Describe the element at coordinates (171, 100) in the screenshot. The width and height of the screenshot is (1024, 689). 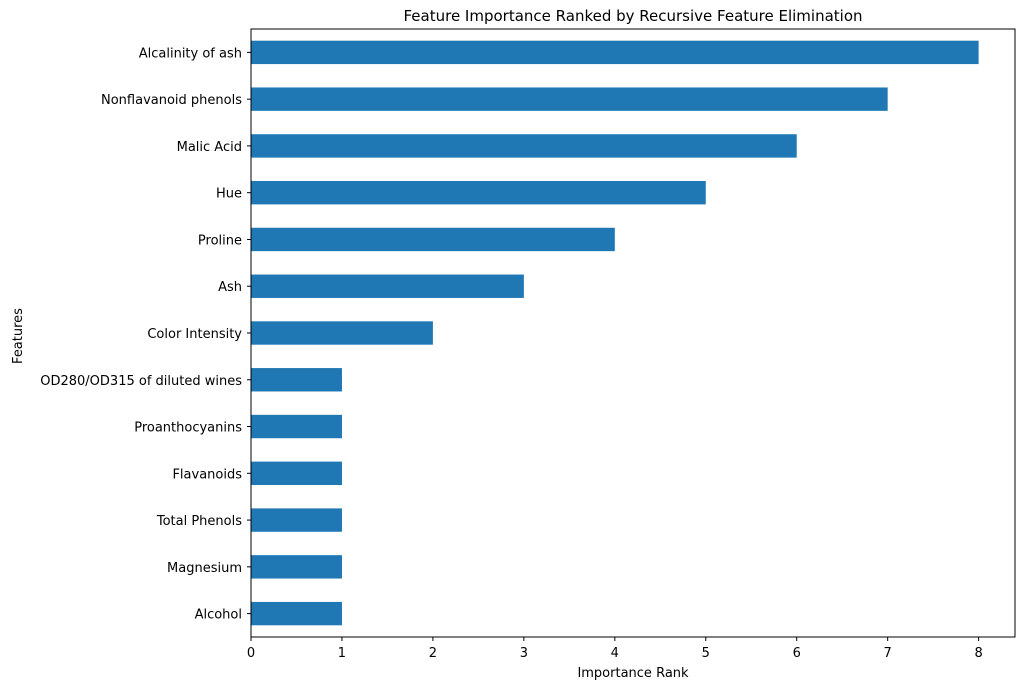
I see `y-tick-label-nonflavanoid-phenols: Nonflavanoid phenols` at that location.